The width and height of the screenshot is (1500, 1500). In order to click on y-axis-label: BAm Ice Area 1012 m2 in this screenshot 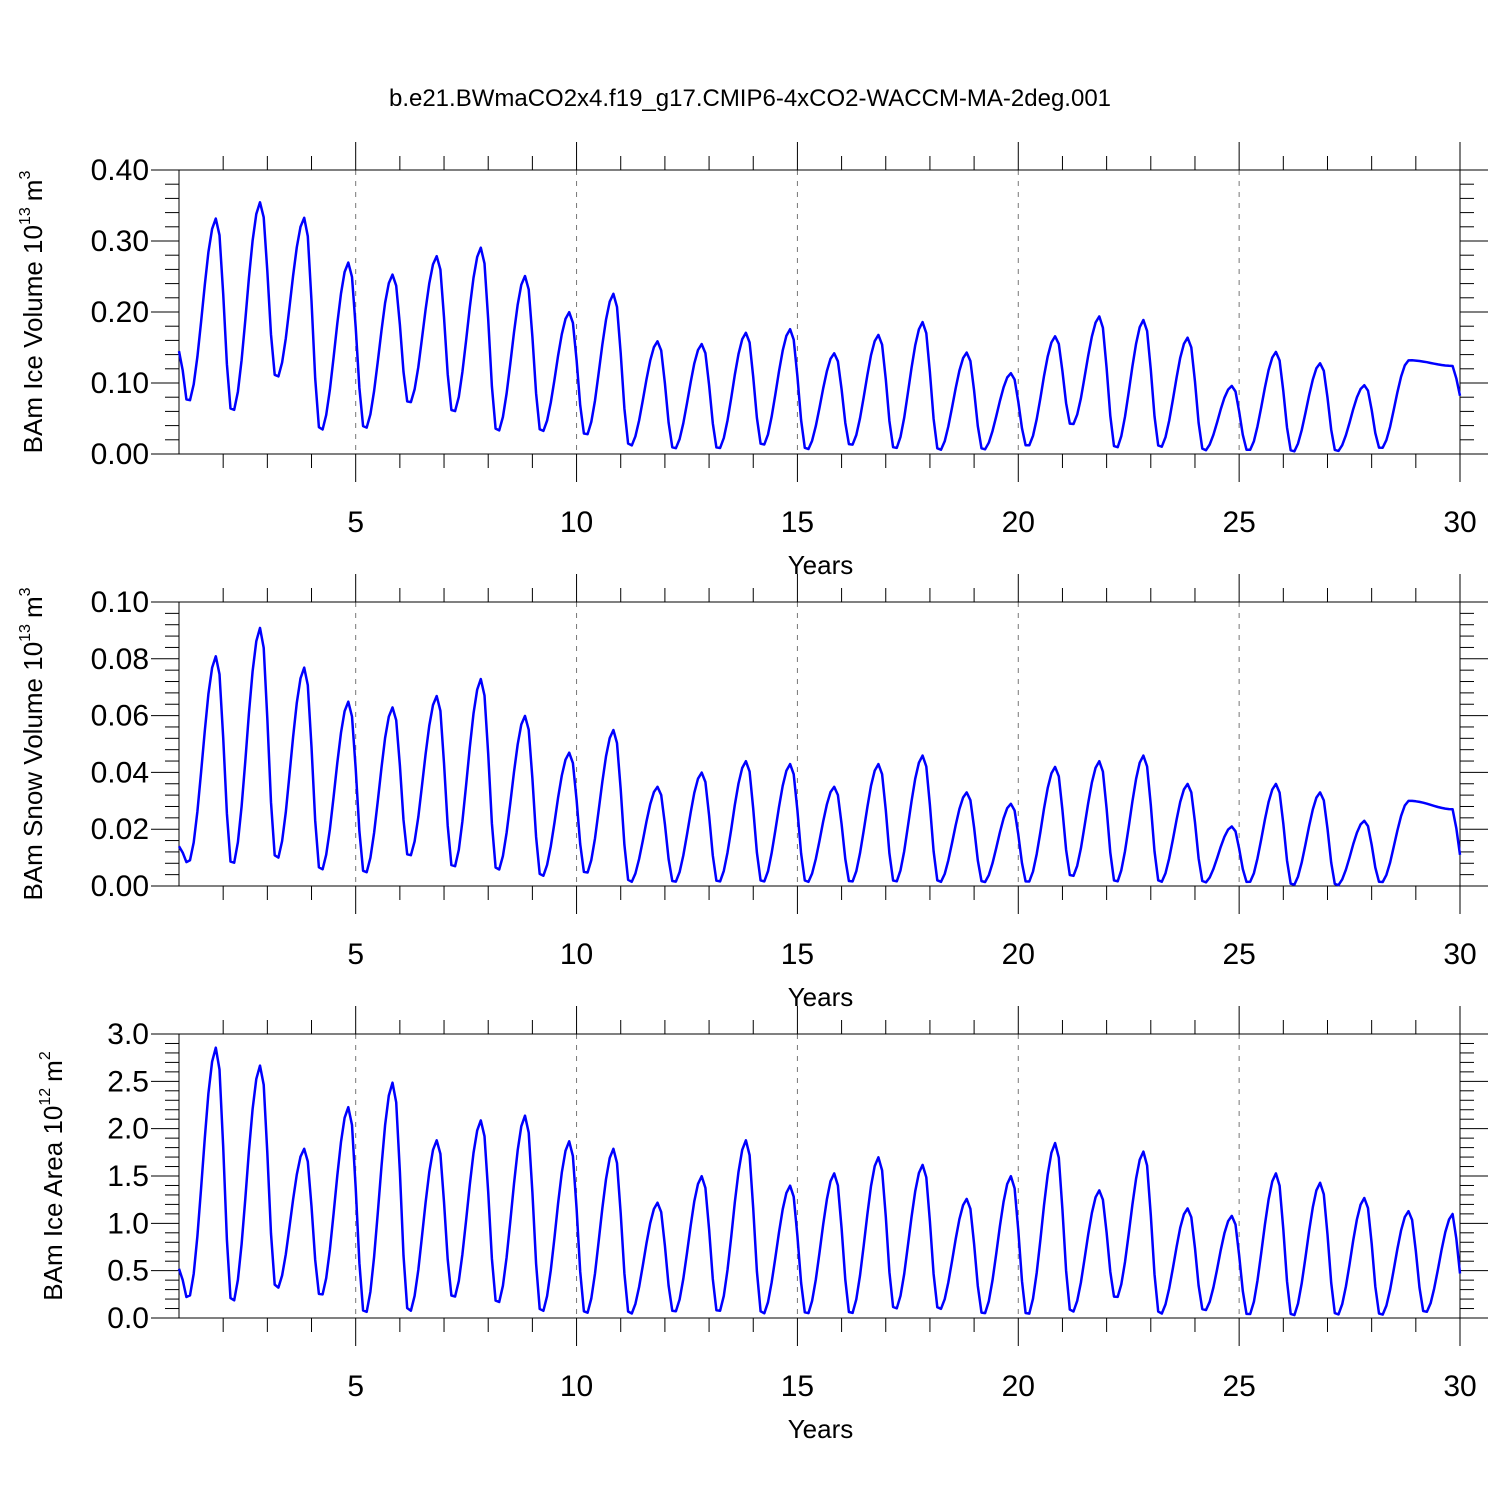, I will do `click(52, 1176)`.